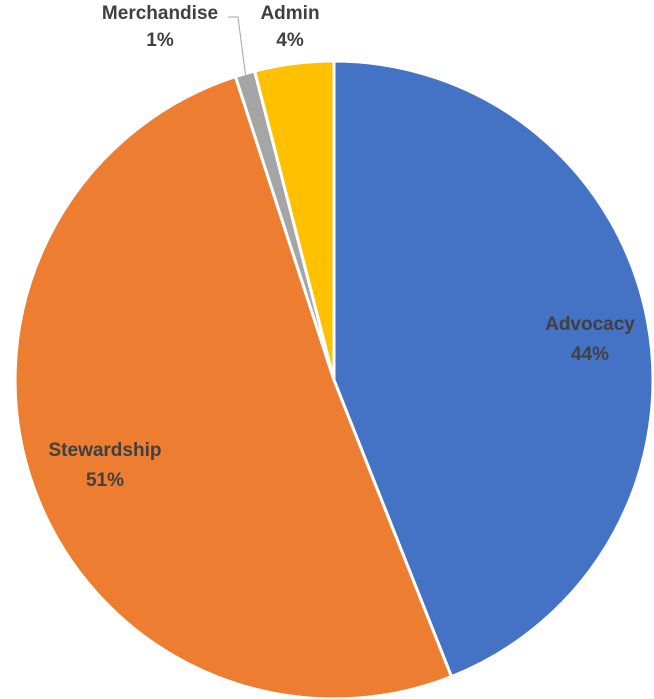 The height and width of the screenshot is (699, 654). I want to click on slice-label-advocacy: Advocacy, so click(590, 324).